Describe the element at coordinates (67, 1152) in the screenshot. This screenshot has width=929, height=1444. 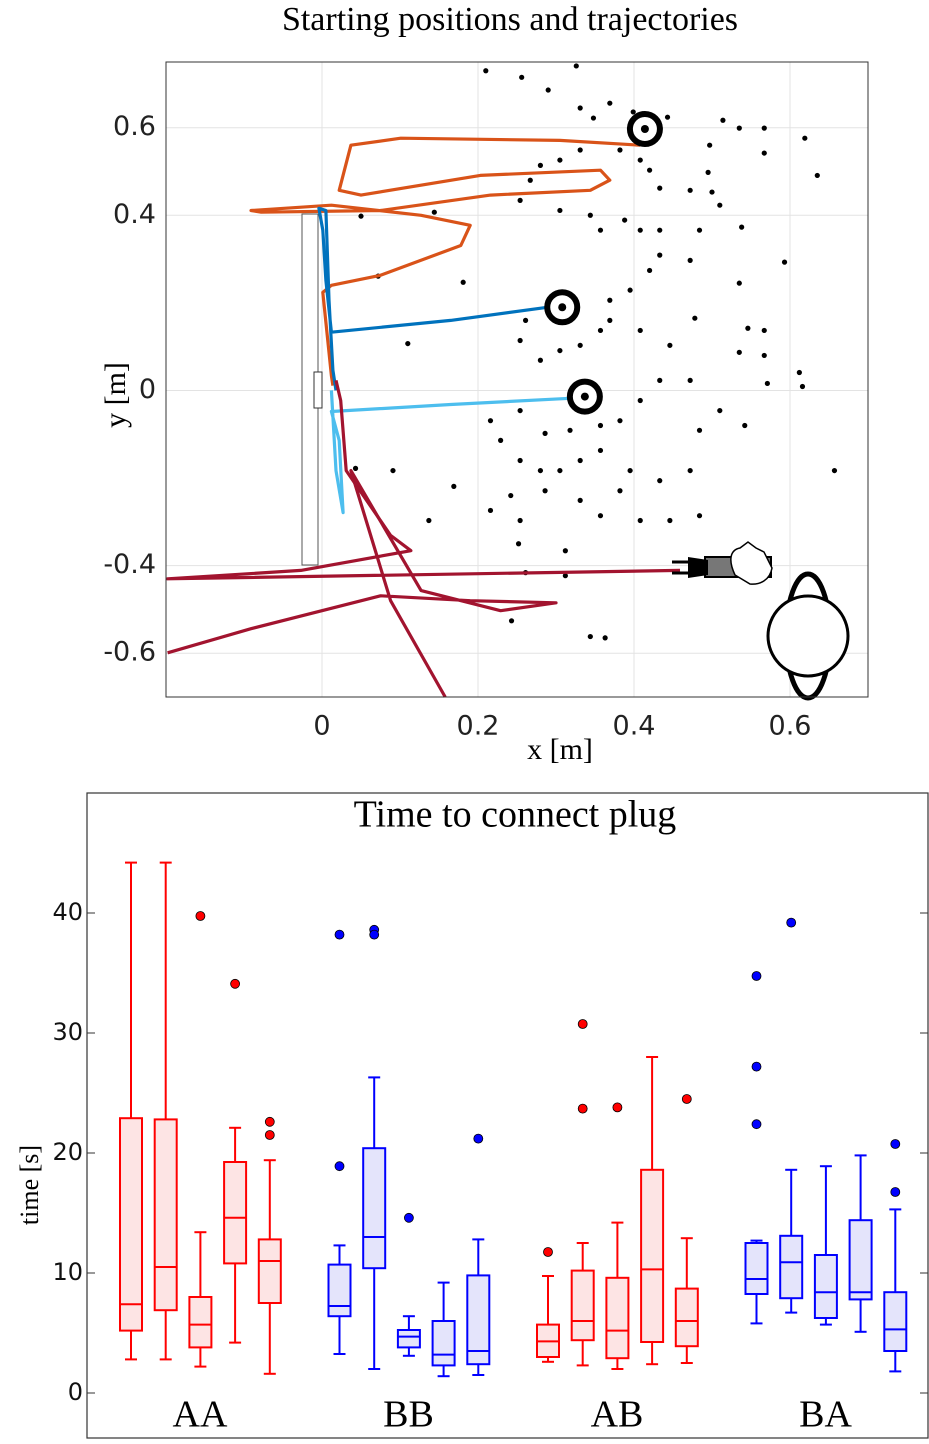
I see `y-tick-label: 20` at that location.